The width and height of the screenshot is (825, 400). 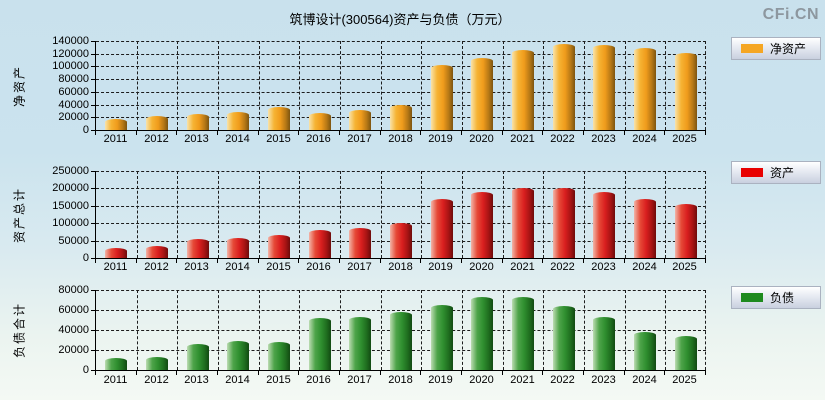 I want to click on bar-2022, so click(x=564, y=87).